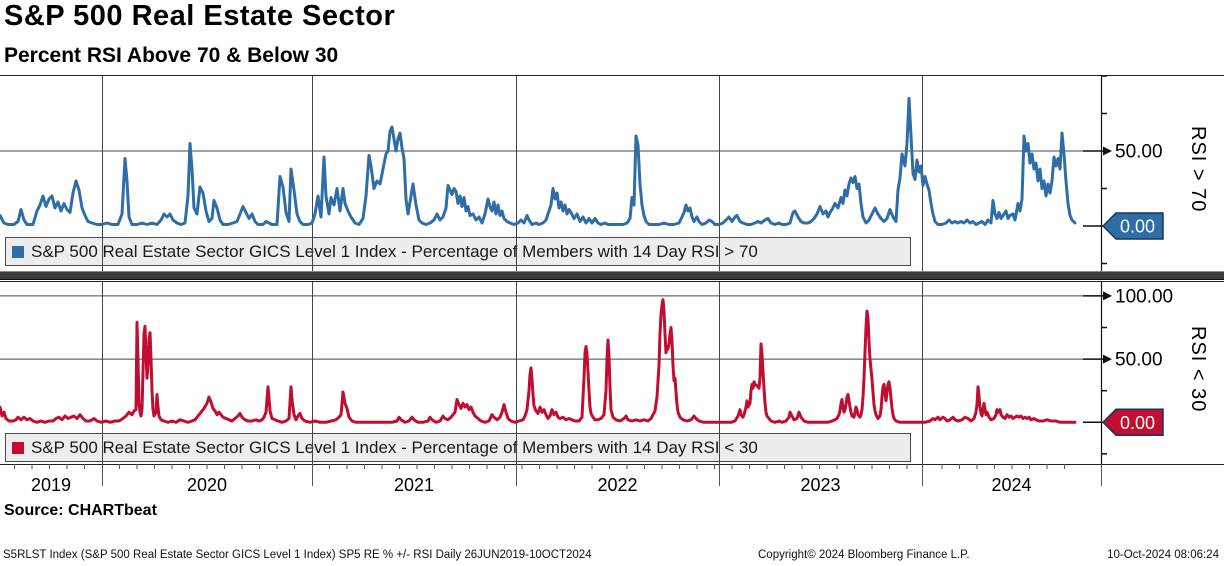 The width and height of the screenshot is (1224, 566). Describe the element at coordinates (1144, 296) in the screenshot. I see `svg-text: 100.00` at that location.